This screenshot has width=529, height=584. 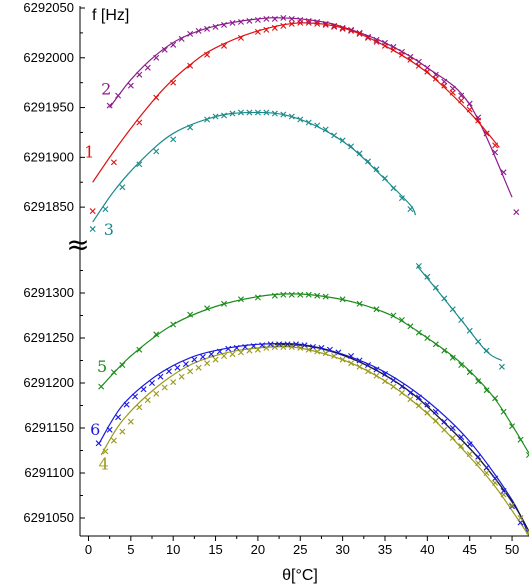 What do you see at coordinates (48, 517) in the screenshot?
I see `y-tick-label: 6291050` at bounding box center [48, 517].